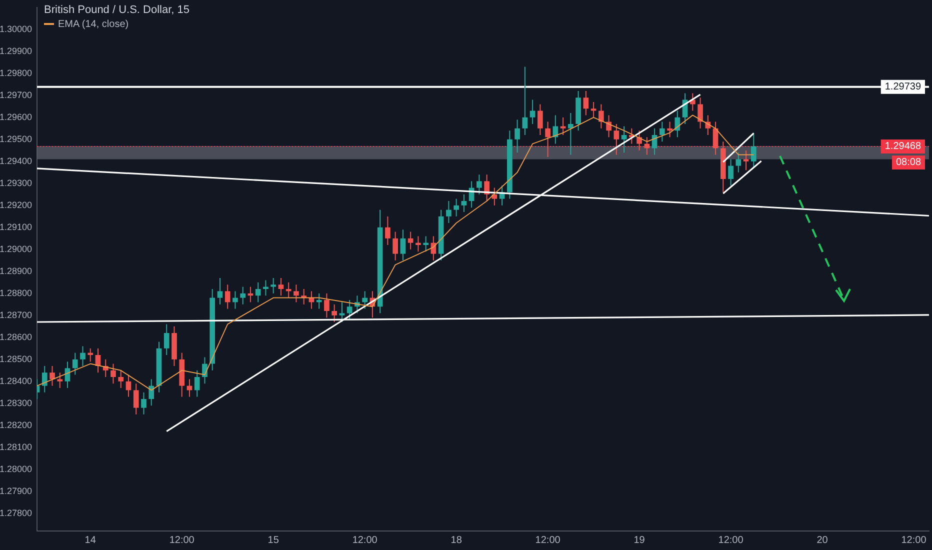 This screenshot has width=932, height=550. What do you see at coordinates (16, 249) in the screenshot?
I see `y-tick-label: 1.29000` at bounding box center [16, 249].